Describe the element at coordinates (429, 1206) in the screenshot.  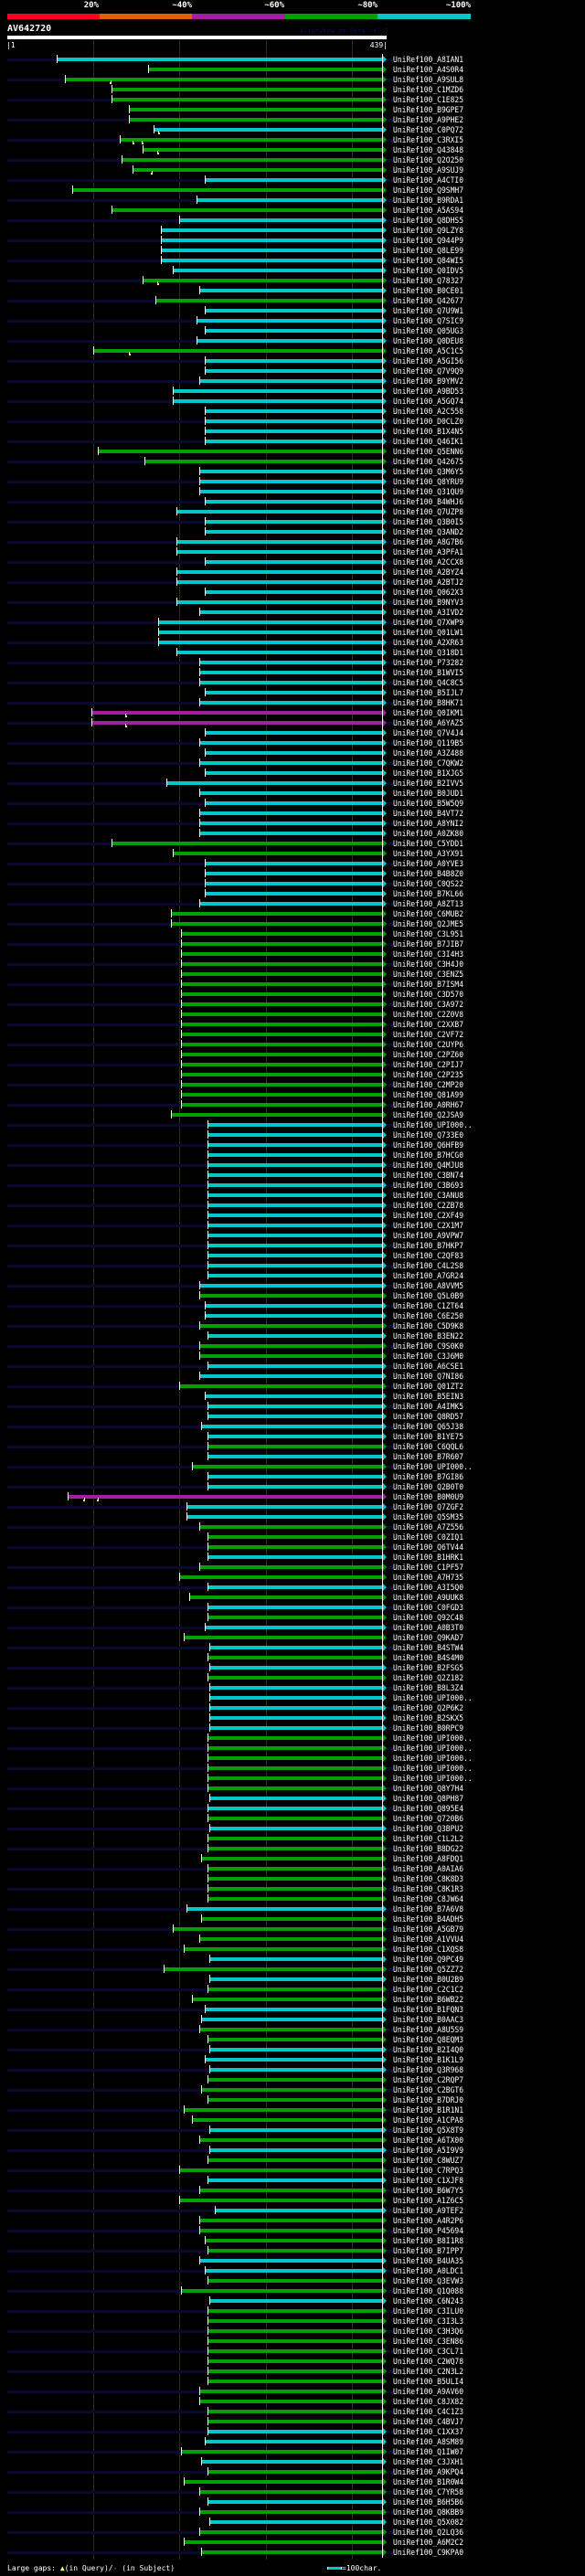
I see `subject-id-link: UniRef100_C2ZB78` at that location.